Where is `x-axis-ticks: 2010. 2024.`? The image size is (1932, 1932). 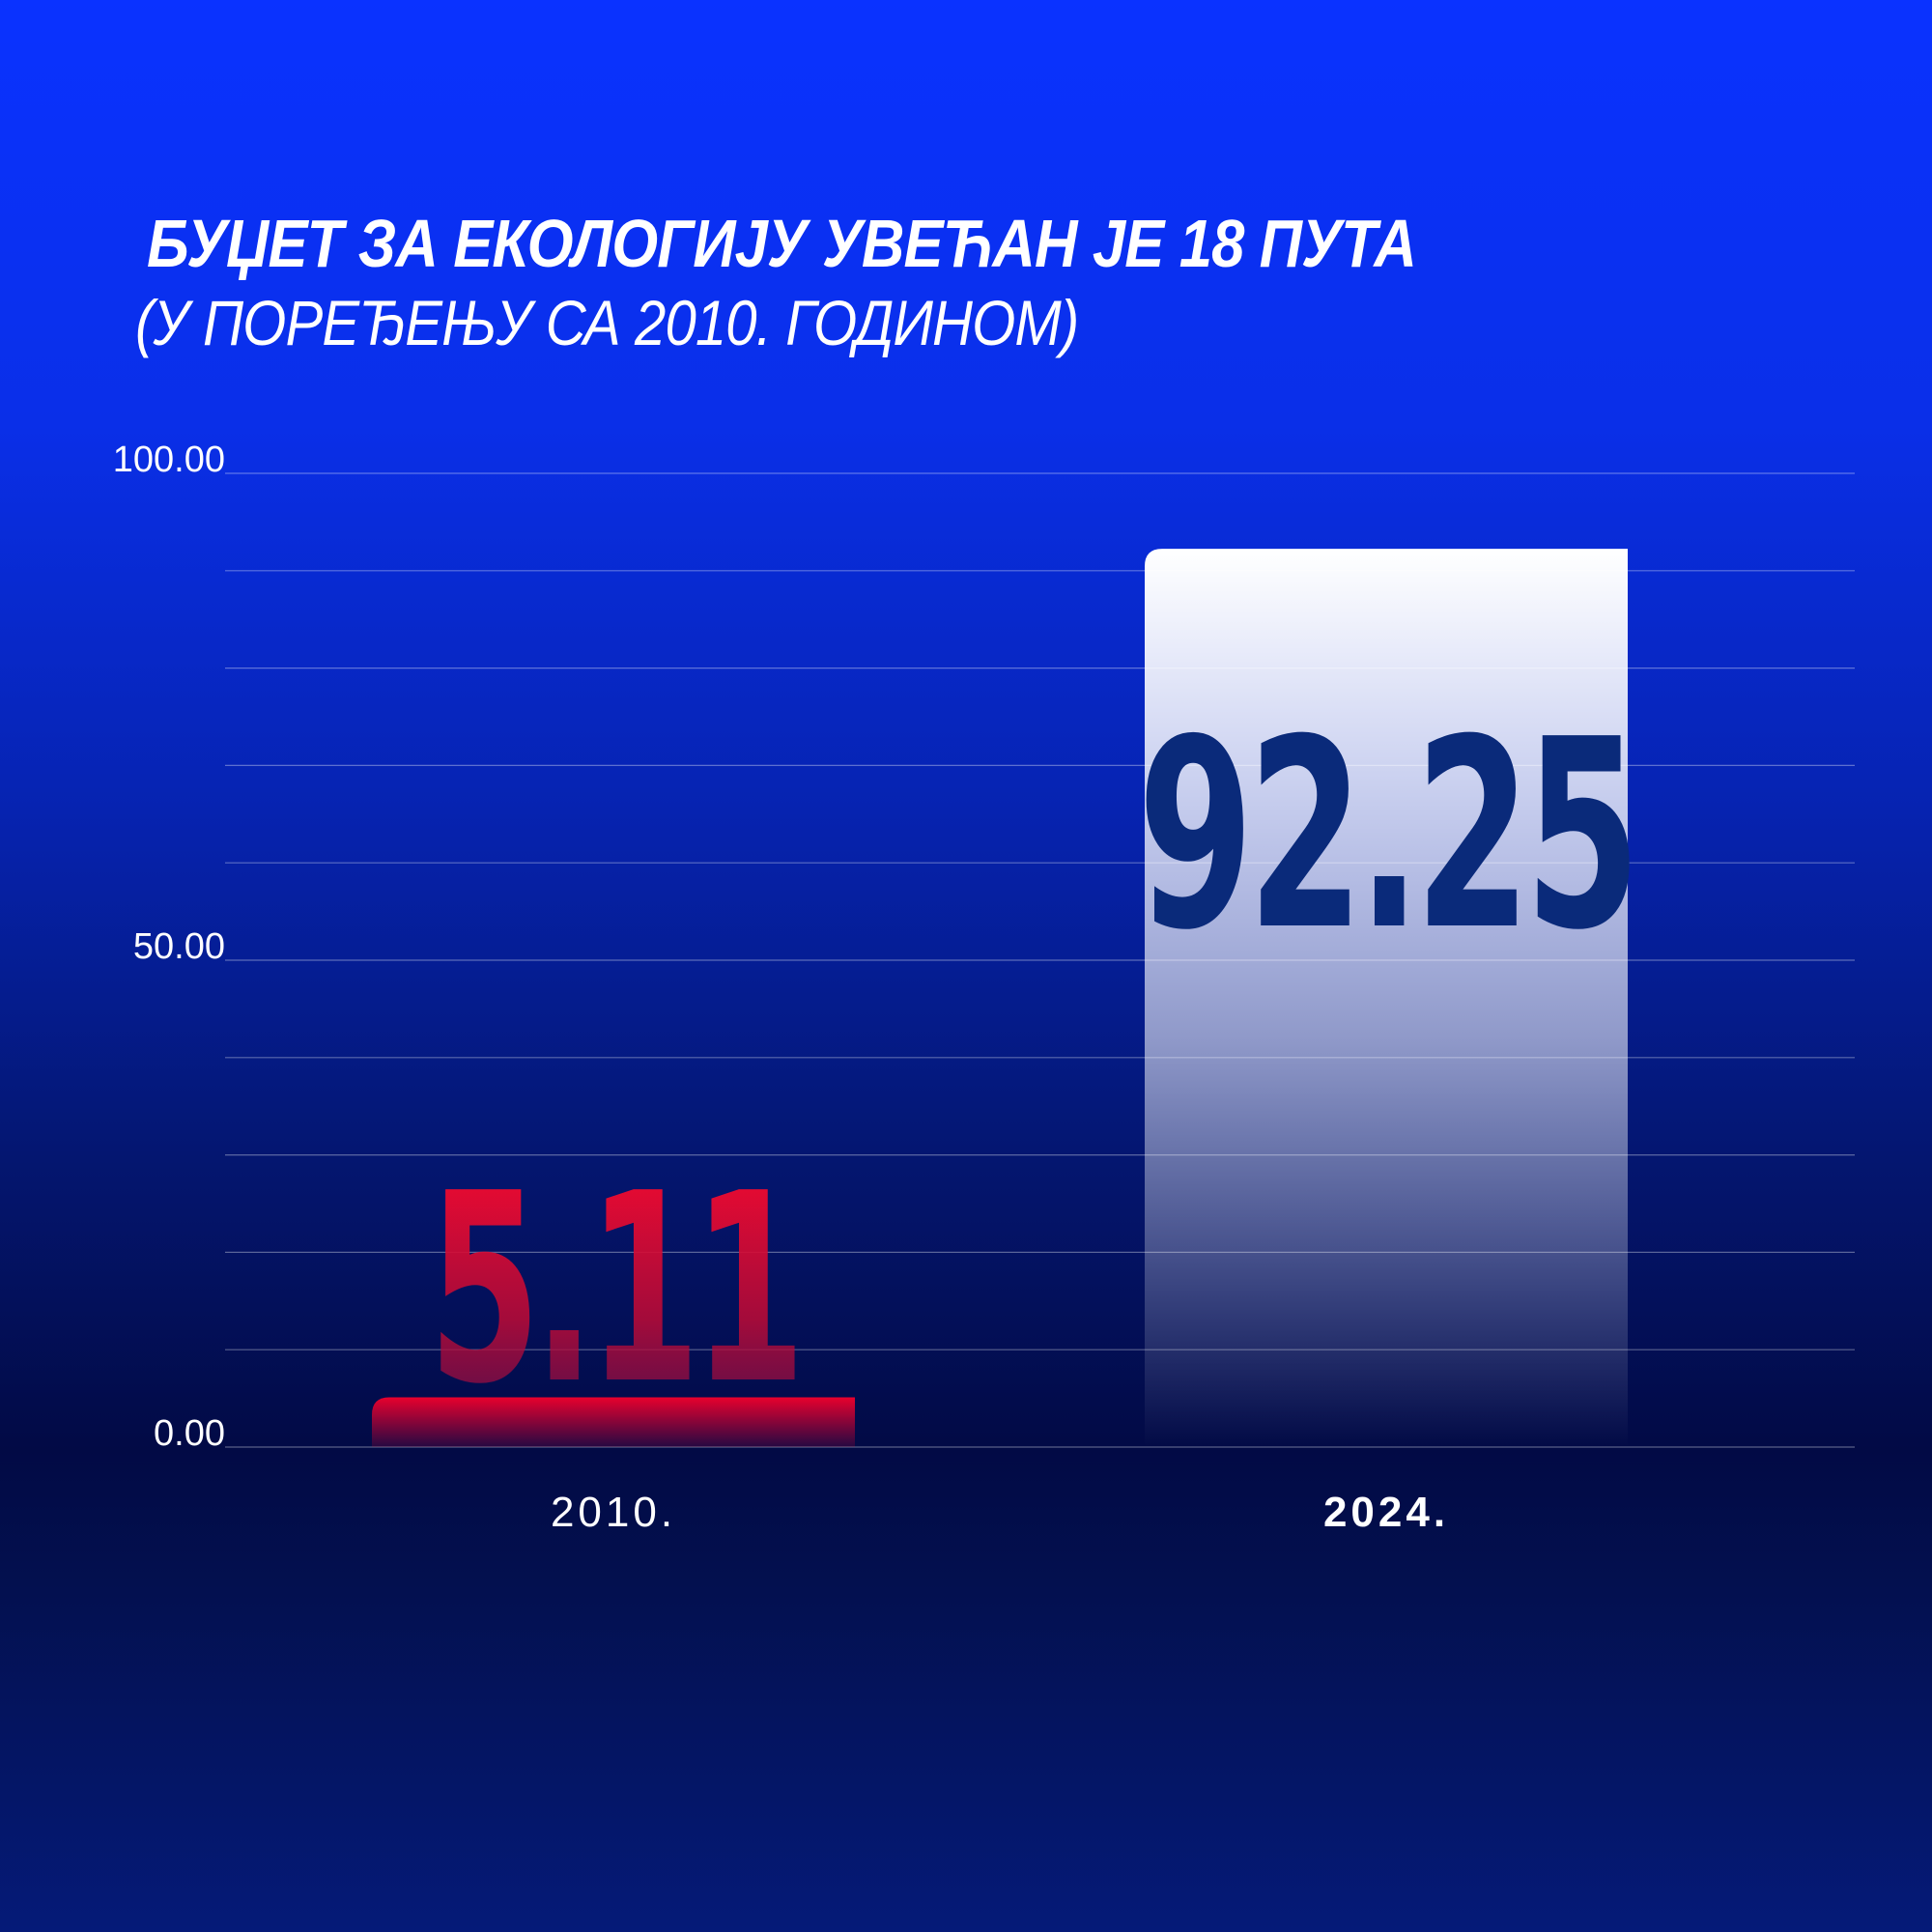 x-axis-ticks: 2010. 2024. is located at coordinates (1000, 1512).